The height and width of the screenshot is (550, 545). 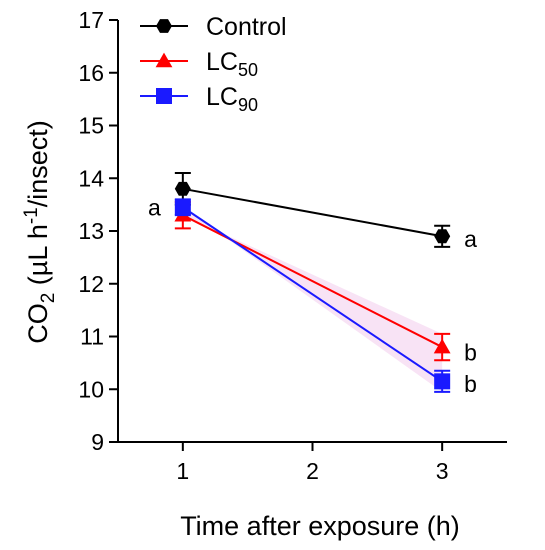 What do you see at coordinates (320, 526) in the screenshot?
I see `x-axis-label: Time after exposure (h)` at bounding box center [320, 526].